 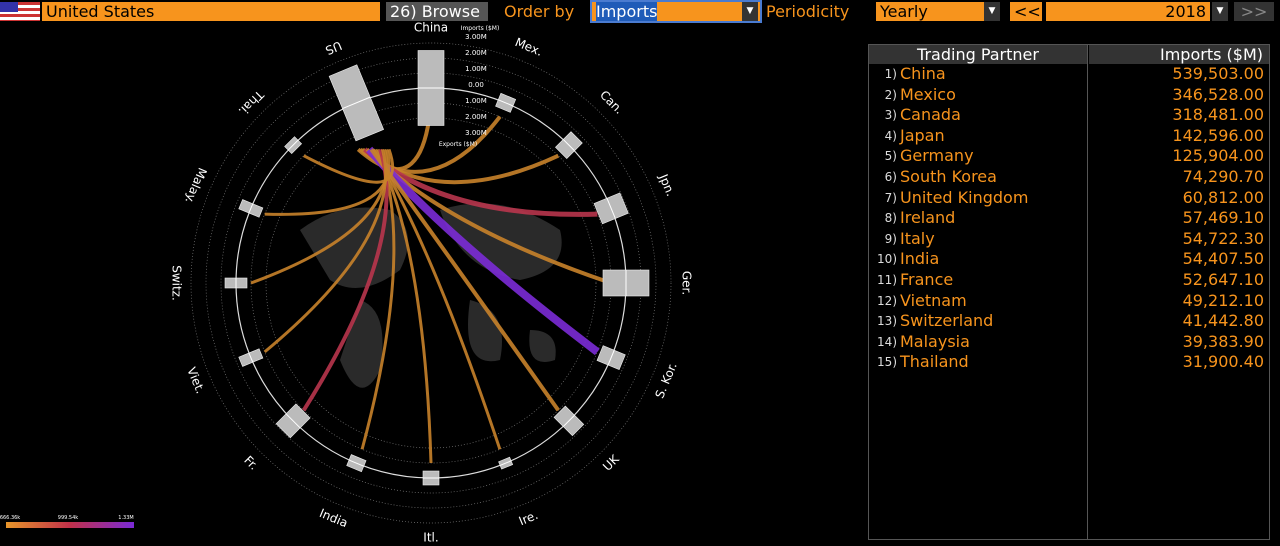 What do you see at coordinates (890, 197) in the screenshot?
I see `rank: 7)` at bounding box center [890, 197].